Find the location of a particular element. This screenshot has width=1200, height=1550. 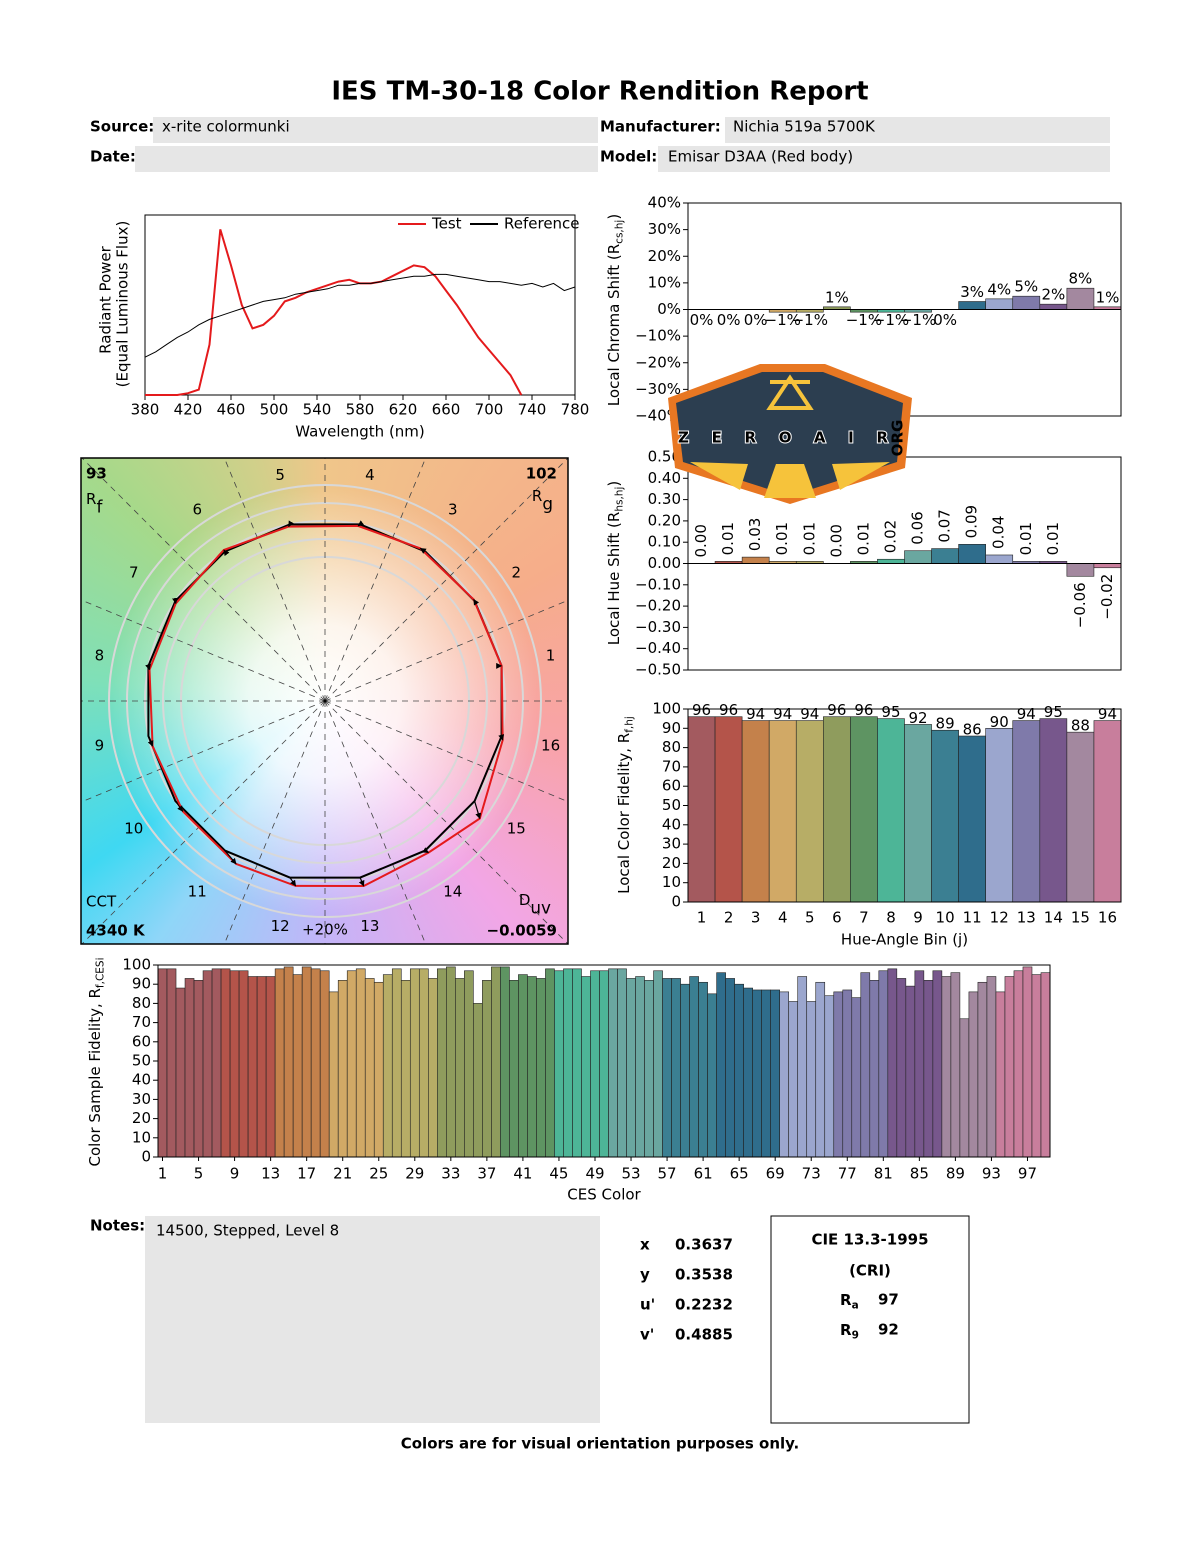

value-label: 0.00 is located at coordinates (701, 540).